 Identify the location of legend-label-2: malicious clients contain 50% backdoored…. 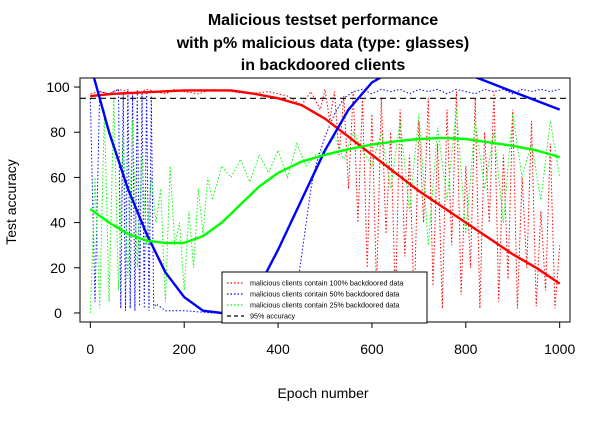
(324, 294).